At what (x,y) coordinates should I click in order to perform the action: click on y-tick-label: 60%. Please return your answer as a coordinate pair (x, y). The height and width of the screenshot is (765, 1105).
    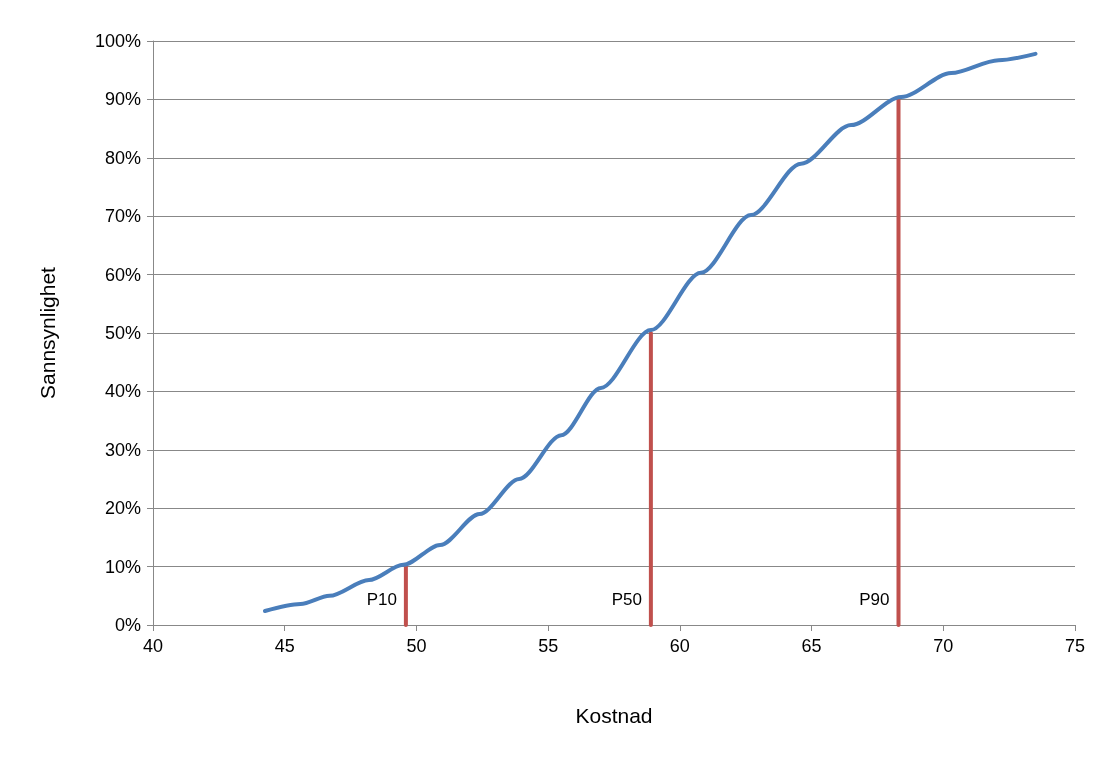
    Looking at the image, I should click on (122, 274).